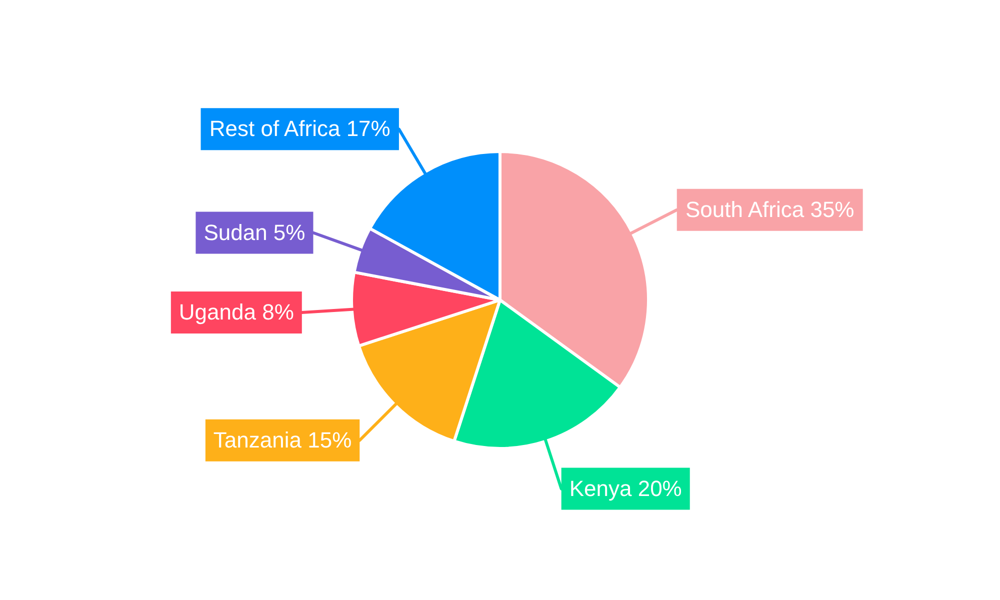 Image resolution: width=1000 pixels, height=600 pixels. Describe the element at coordinates (769, 209) in the screenshot. I see `slice-label: South Africa 35%` at that location.